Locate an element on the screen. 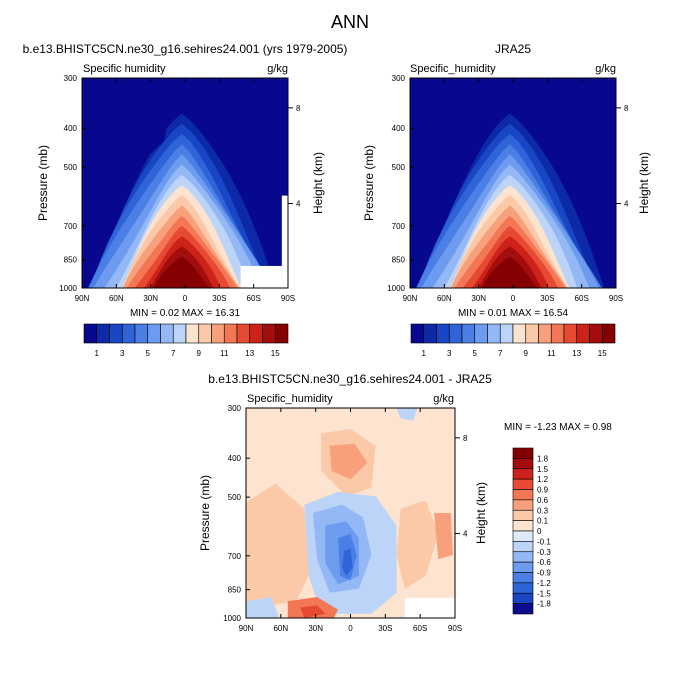  colorbar-label: 9 is located at coordinates (526, 353).